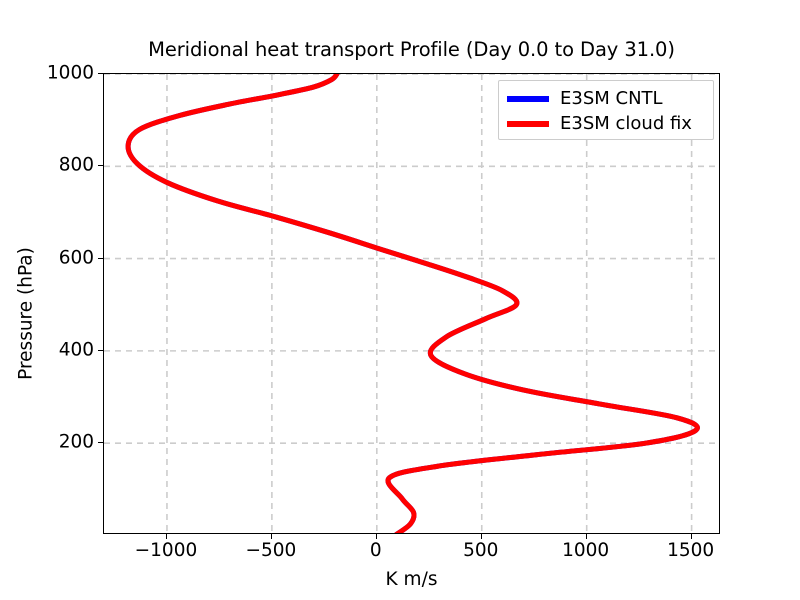 This screenshot has height=600, width=800. What do you see at coordinates (271, 550) in the screenshot?
I see `x-tick-label: −500` at bounding box center [271, 550].